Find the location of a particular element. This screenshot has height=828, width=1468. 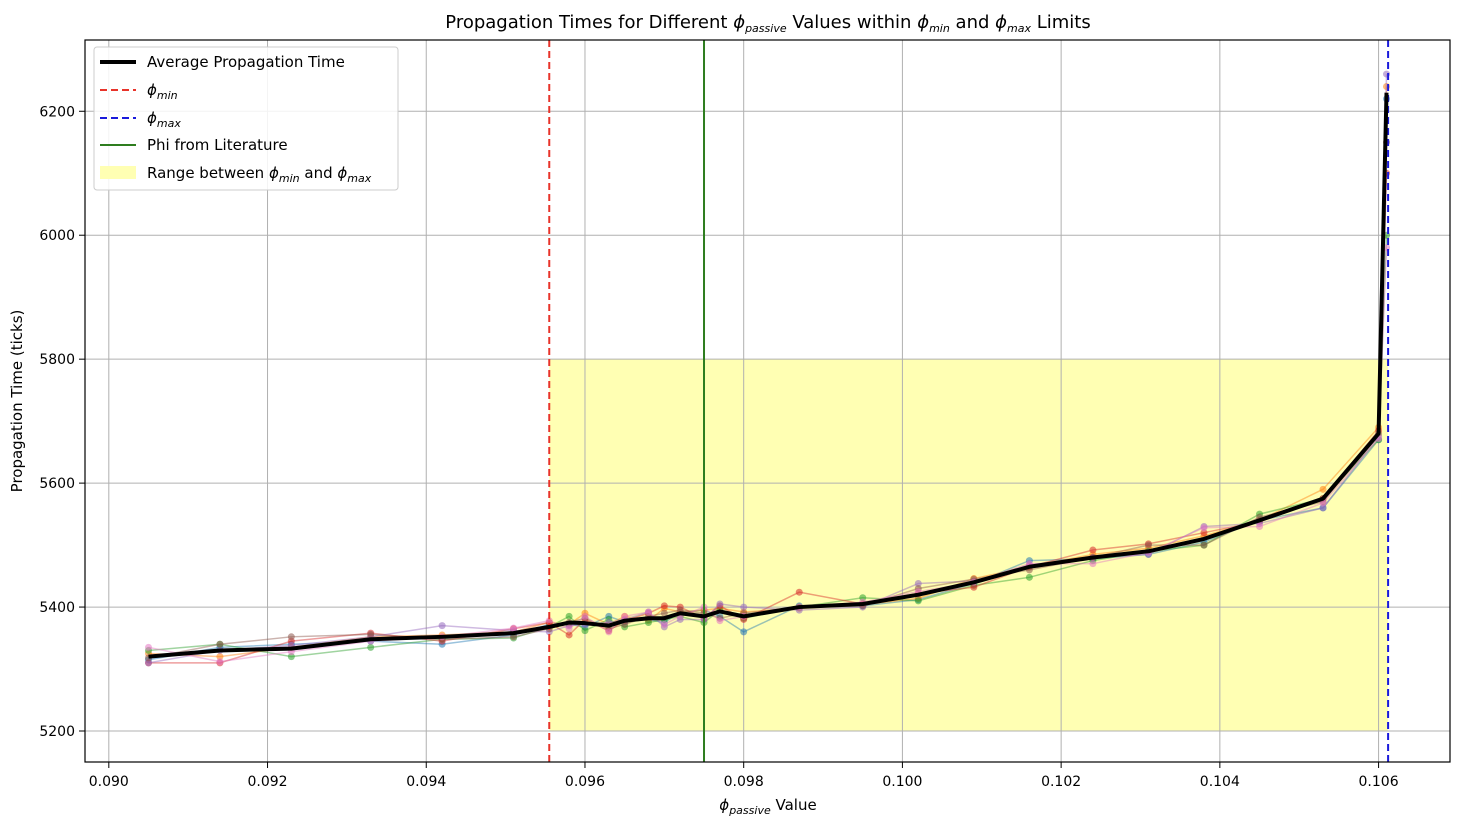

y-tick-label: 6000 is located at coordinates (57, 236).